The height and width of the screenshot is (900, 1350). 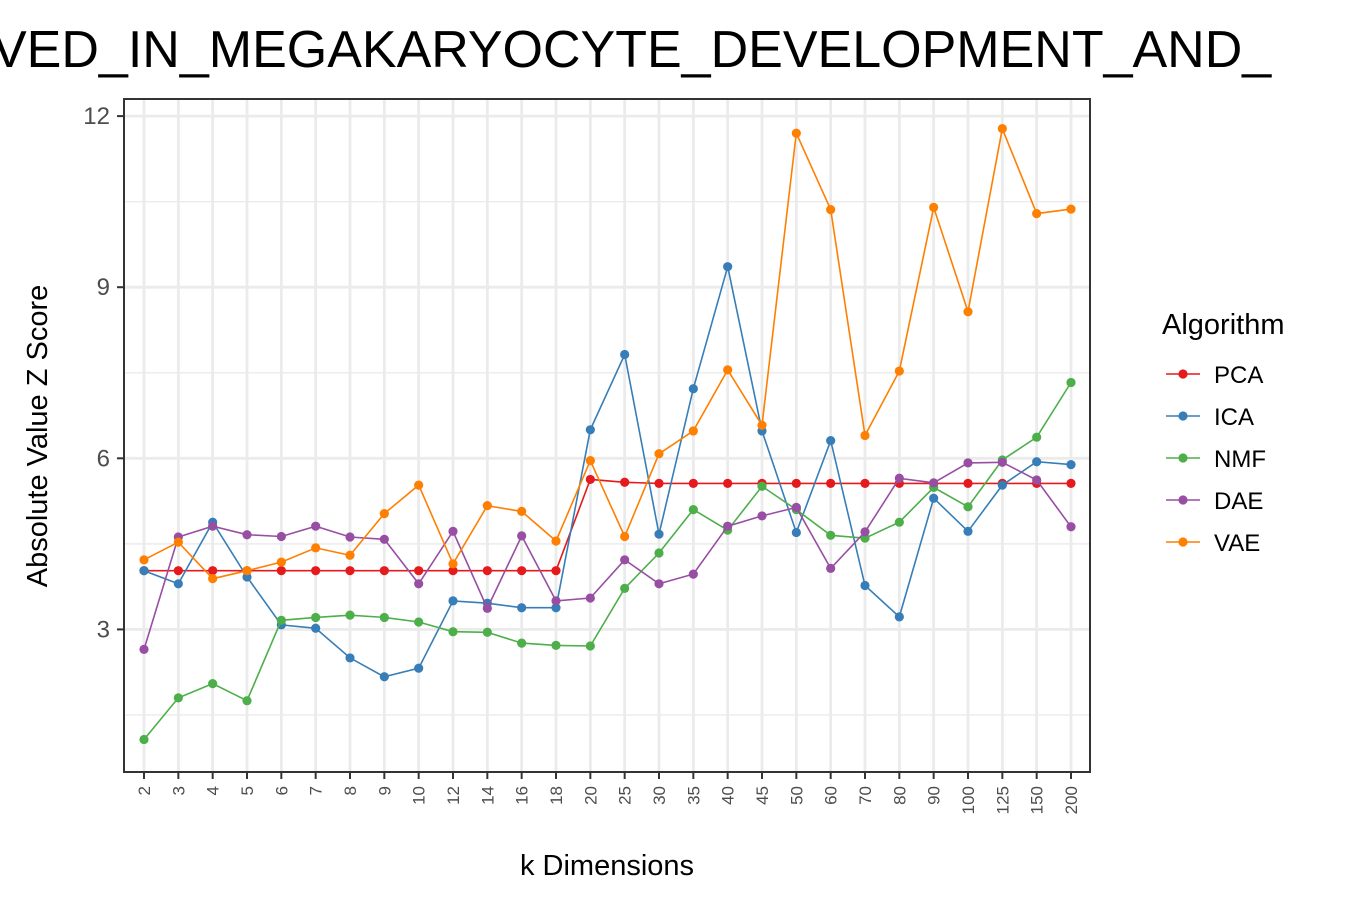 What do you see at coordinates (796, 795) in the screenshot?
I see `x-tick-label: 50` at bounding box center [796, 795].